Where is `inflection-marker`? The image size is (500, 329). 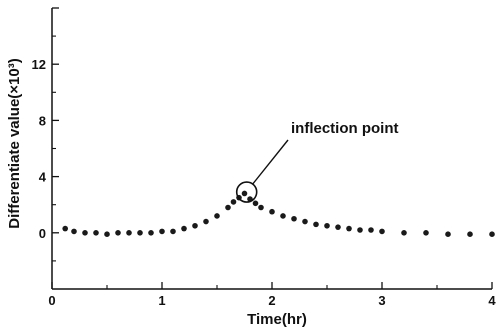 inflection-marker is located at coordinates (246, 192).